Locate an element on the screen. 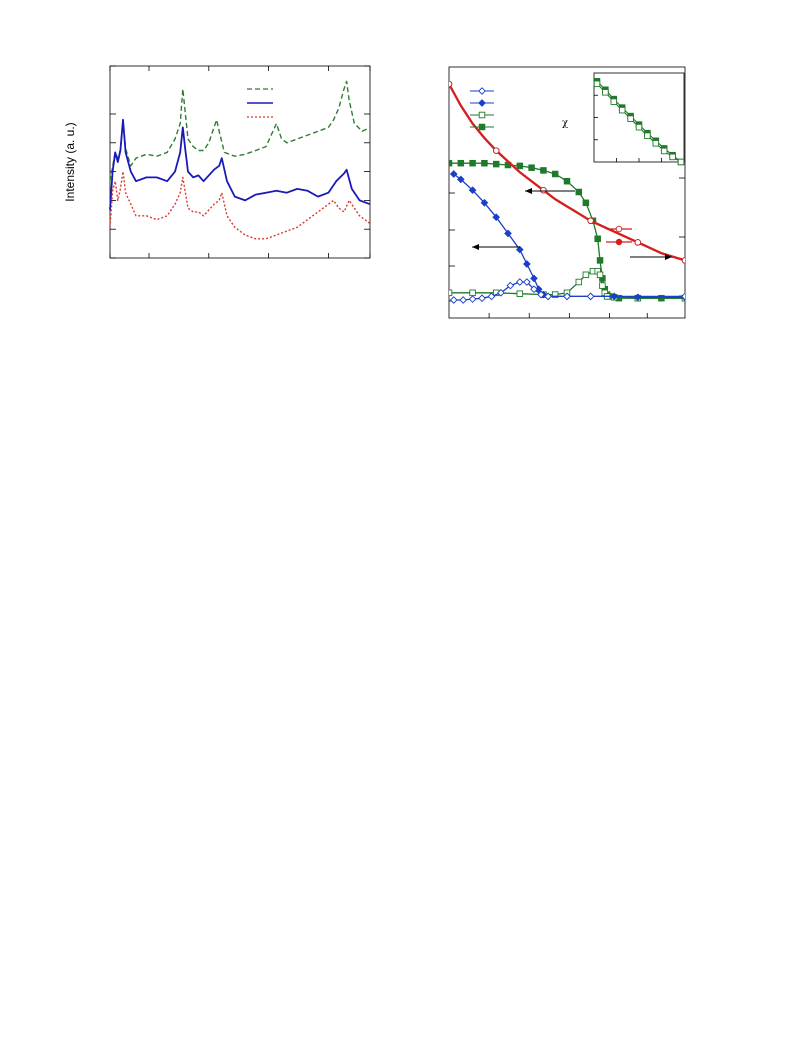 The height and width of the screenshot is (1056, 793). plot-frame-right is located at coordinates (567, 192).